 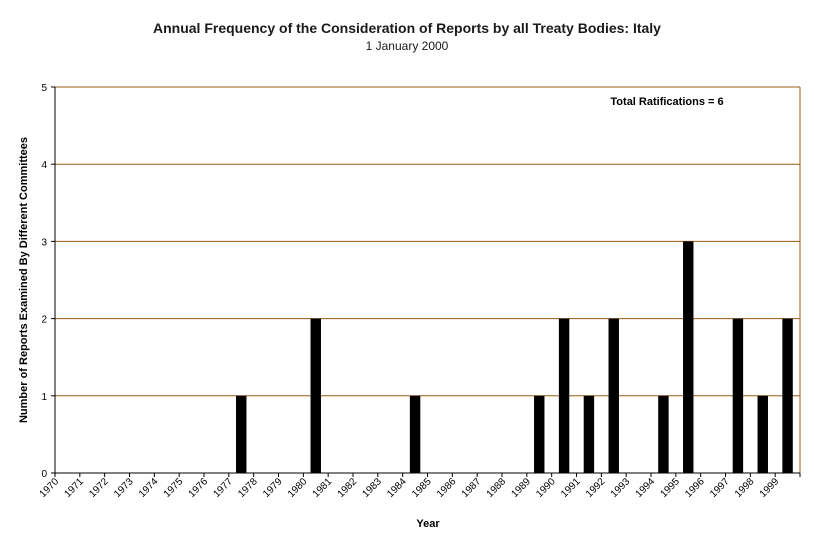 I want to click on x-tick-label-1997: 1997, so click(x=720, y=488).